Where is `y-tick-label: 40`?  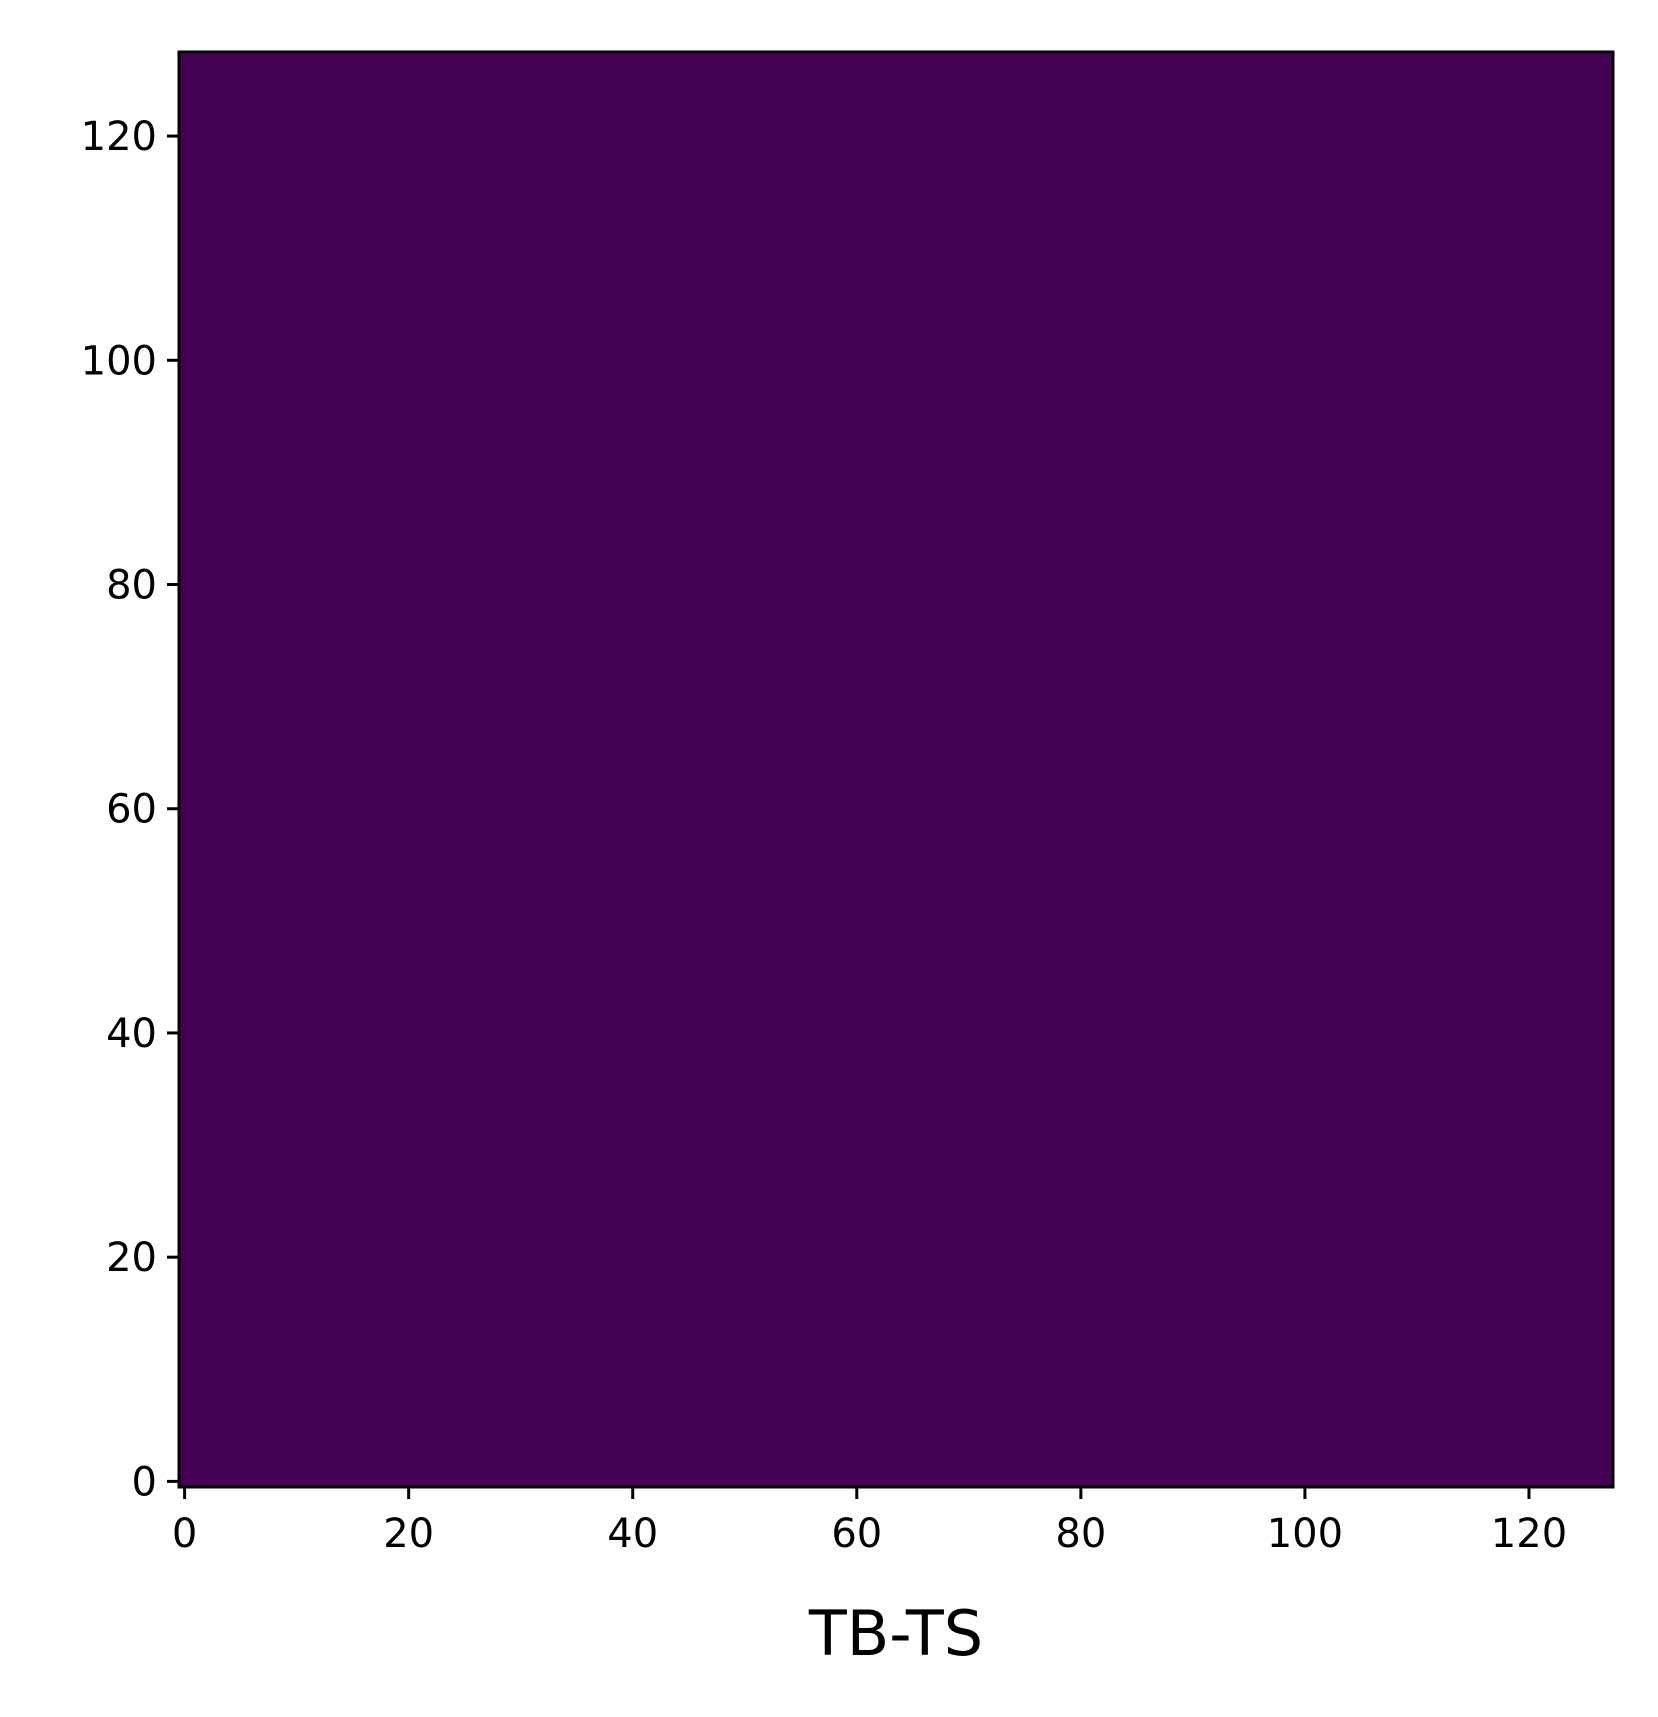 y-tick-label: 40 is located at coordinates (131, 1034).